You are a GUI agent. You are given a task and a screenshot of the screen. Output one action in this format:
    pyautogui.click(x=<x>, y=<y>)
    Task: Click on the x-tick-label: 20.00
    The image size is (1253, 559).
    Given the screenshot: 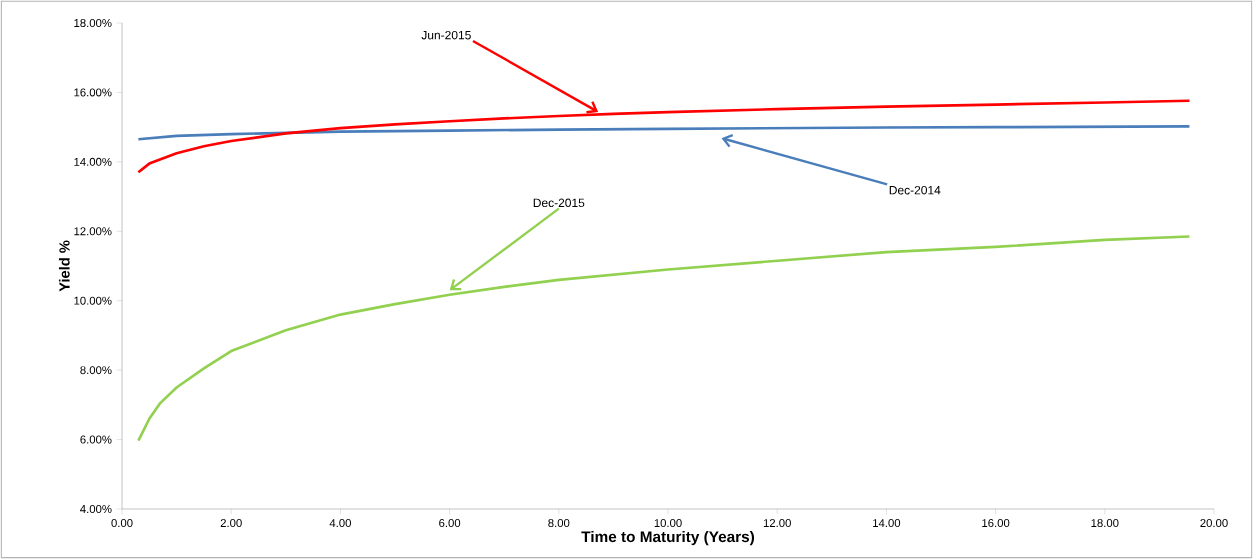 What is the action you would take?
    pyautogui.click(x=1214, y=523)
    